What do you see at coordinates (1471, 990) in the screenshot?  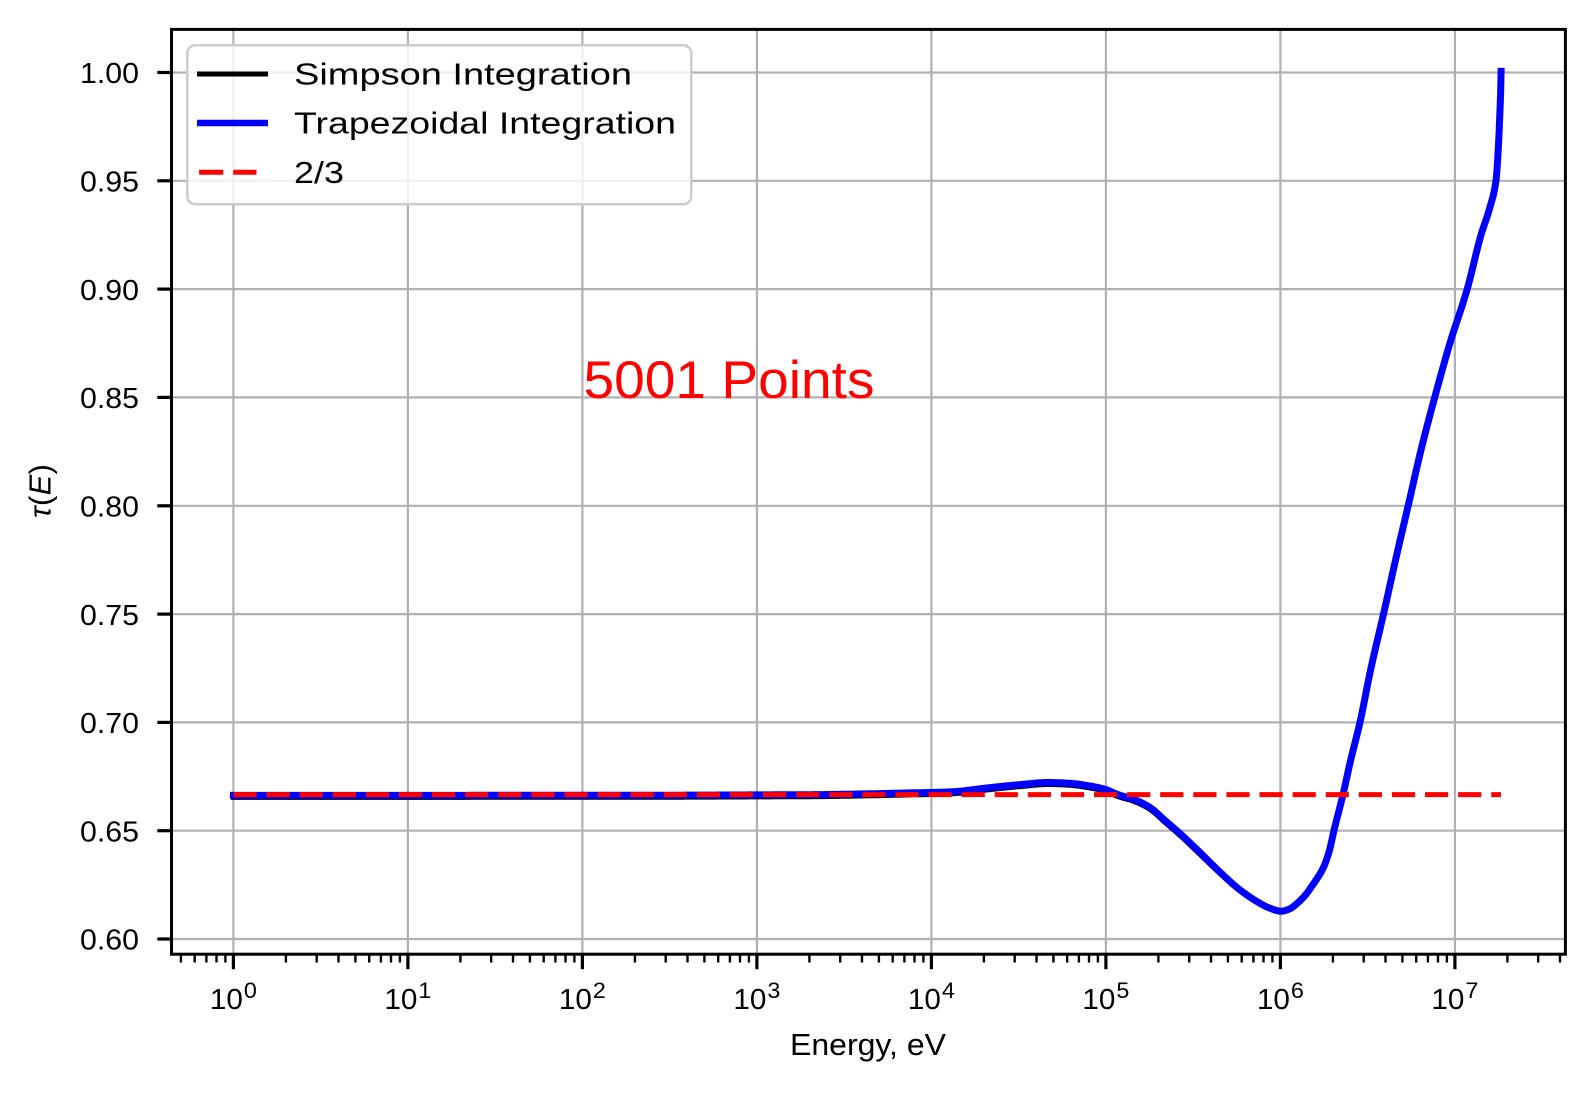 I see `svg-text: 7` at bounding box center [1471, 990].